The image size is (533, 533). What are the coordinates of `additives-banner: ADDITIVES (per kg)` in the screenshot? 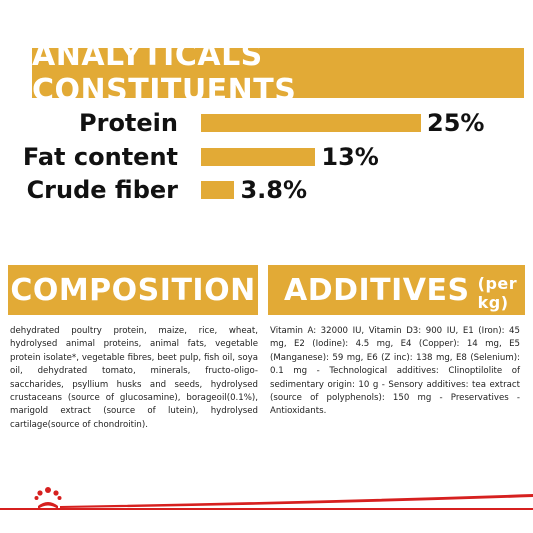 It's located at (396, 290).